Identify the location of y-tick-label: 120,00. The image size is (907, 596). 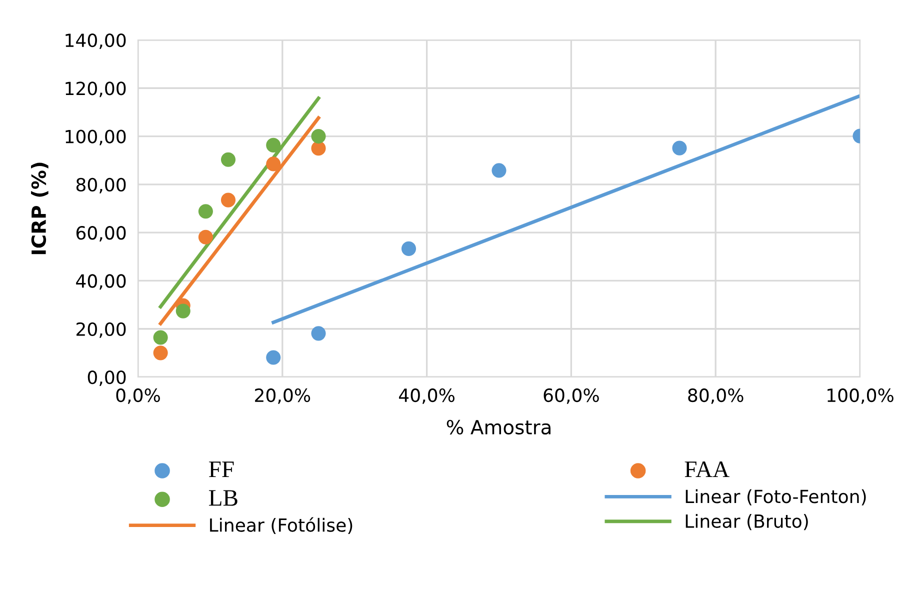
(96, 90).